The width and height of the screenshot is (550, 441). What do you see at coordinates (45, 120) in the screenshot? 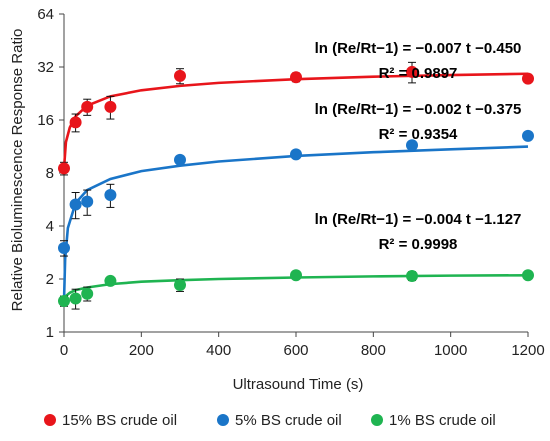
I see `y-tick-label: 16` at bounding box center [45, 120].